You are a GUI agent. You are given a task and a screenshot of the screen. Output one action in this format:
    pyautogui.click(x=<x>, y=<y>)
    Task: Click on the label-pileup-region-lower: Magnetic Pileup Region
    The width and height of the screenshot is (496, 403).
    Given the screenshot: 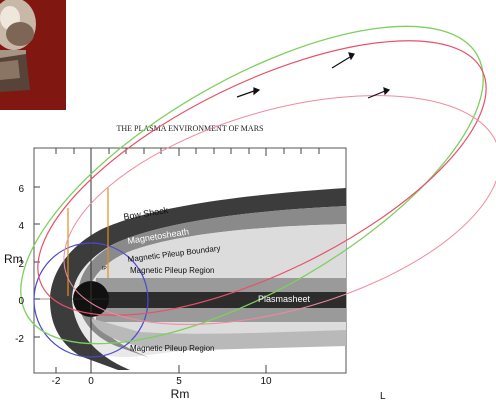 What is the action you would take?
    pyautogui.click(x=172, y=348)
    